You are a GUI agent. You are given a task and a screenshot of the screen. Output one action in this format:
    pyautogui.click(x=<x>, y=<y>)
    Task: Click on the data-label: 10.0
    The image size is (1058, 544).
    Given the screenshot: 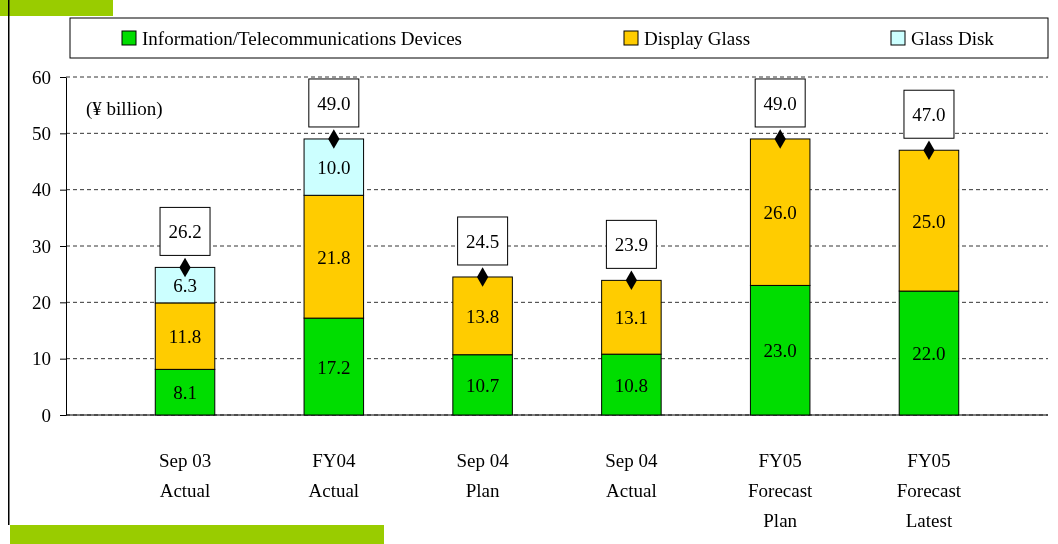 What is the action you would take?
    pyautogui.click(x=334, y=168)
    